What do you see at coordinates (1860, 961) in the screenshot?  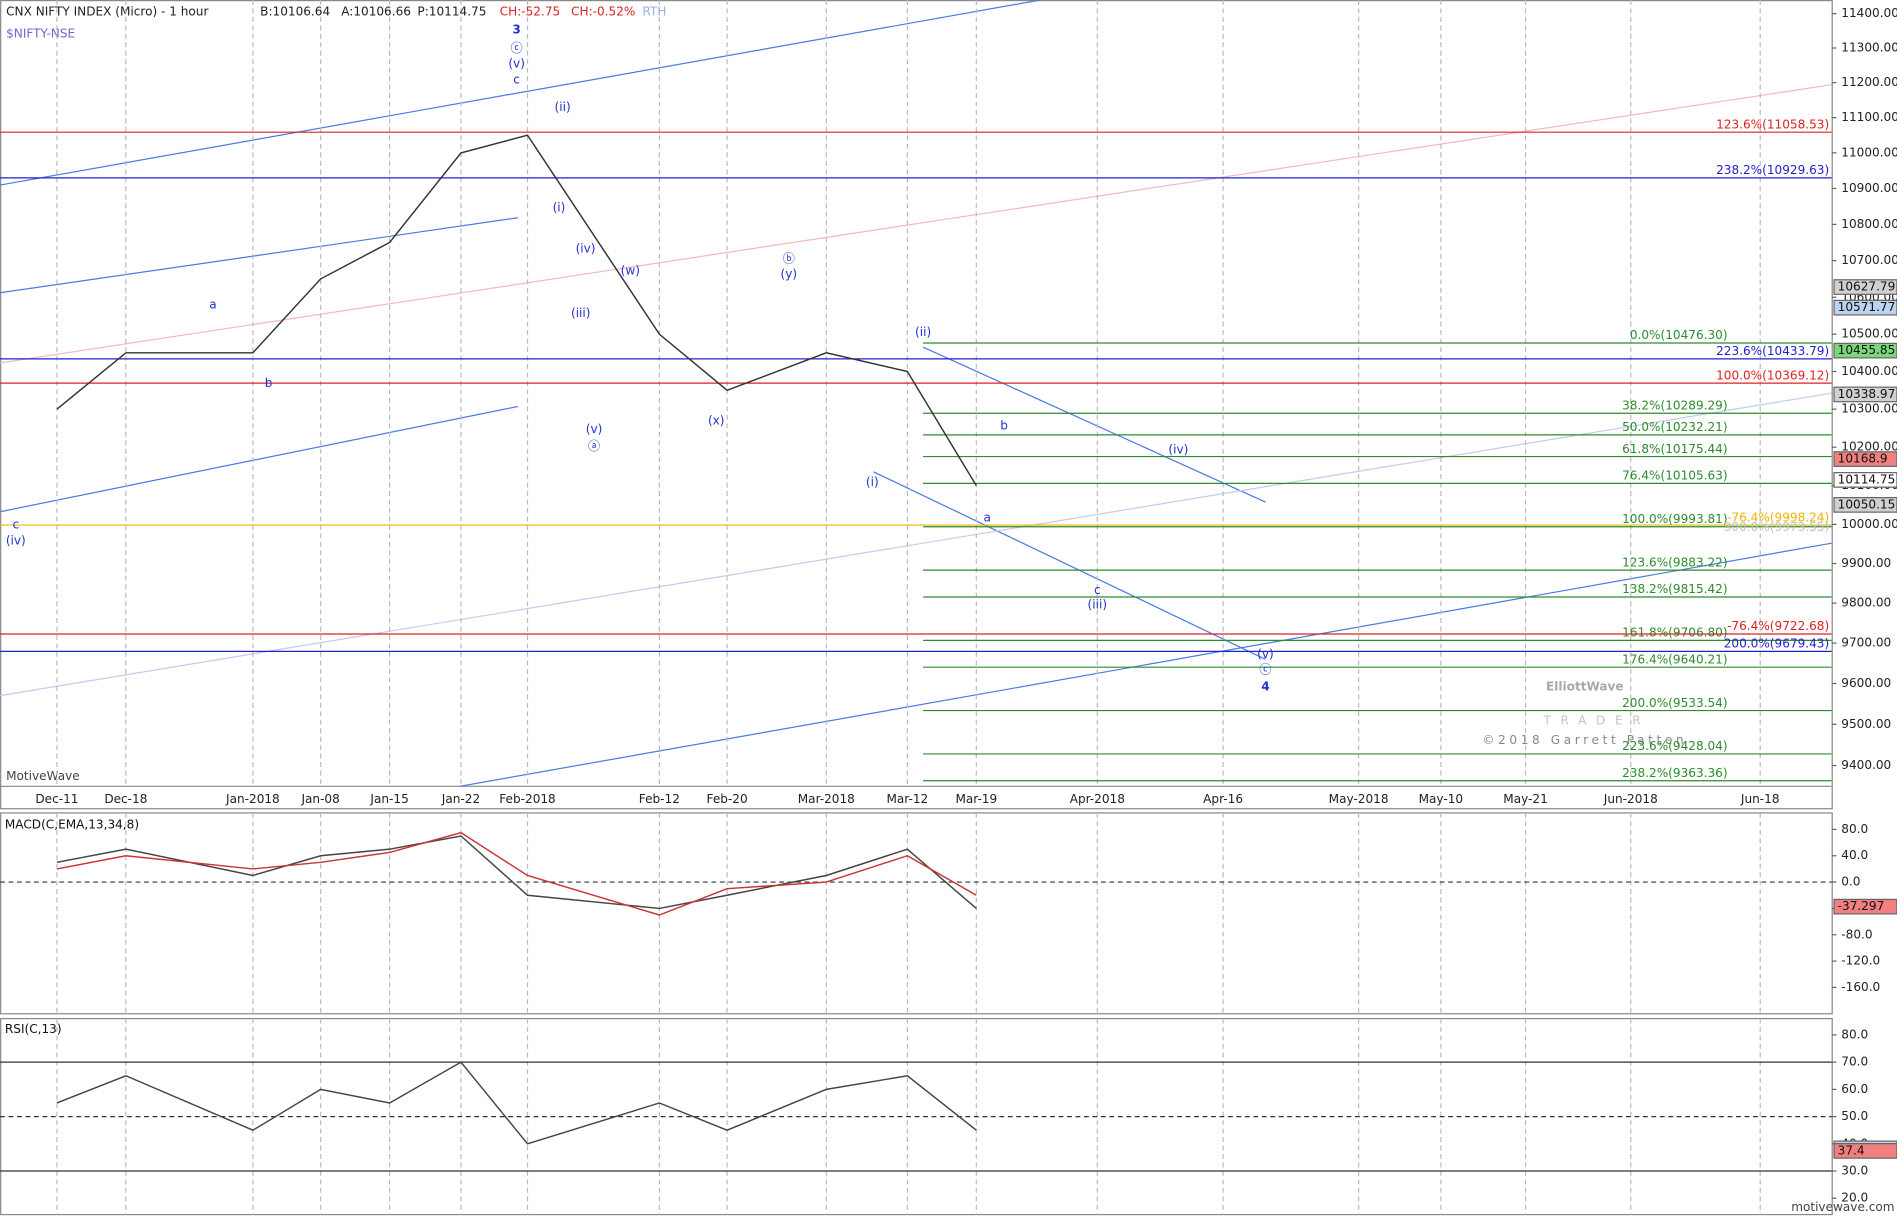 I see `y-tick-label: -120.0` at bounding box center [1860, 961].